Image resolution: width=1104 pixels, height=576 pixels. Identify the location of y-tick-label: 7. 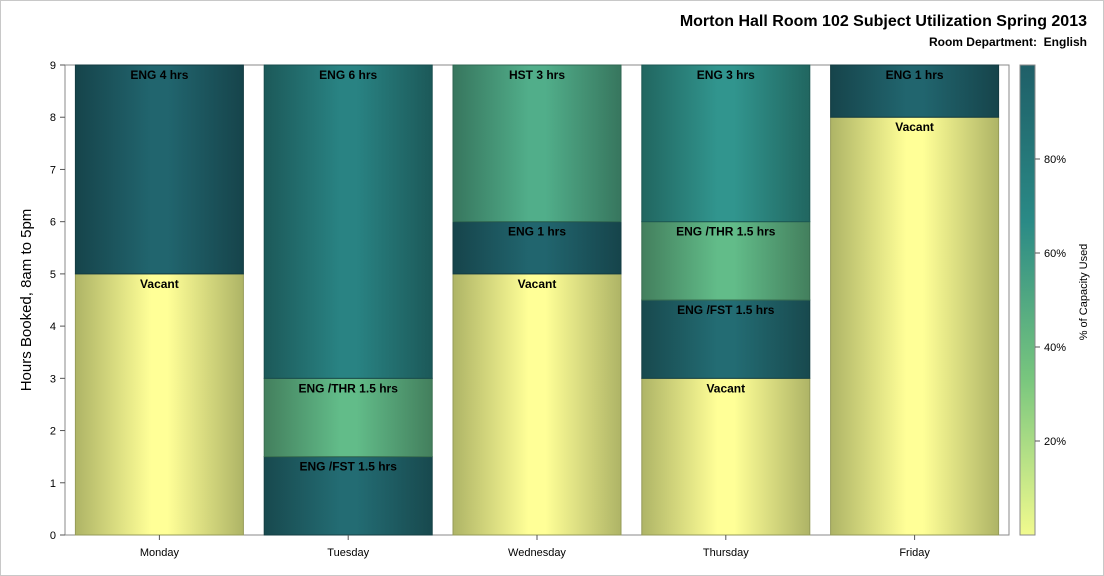
(53, 170).